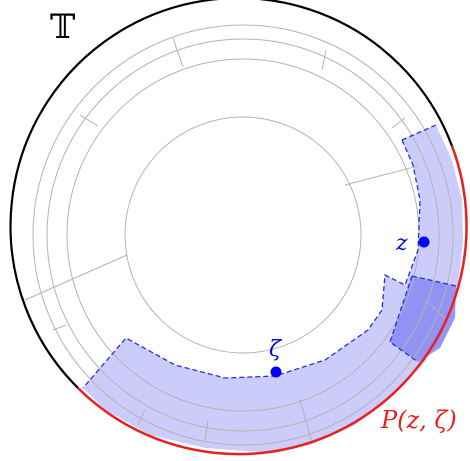 The image size is (470, 461). I want to click on overlap-dashed-outline, so click(423, 319).